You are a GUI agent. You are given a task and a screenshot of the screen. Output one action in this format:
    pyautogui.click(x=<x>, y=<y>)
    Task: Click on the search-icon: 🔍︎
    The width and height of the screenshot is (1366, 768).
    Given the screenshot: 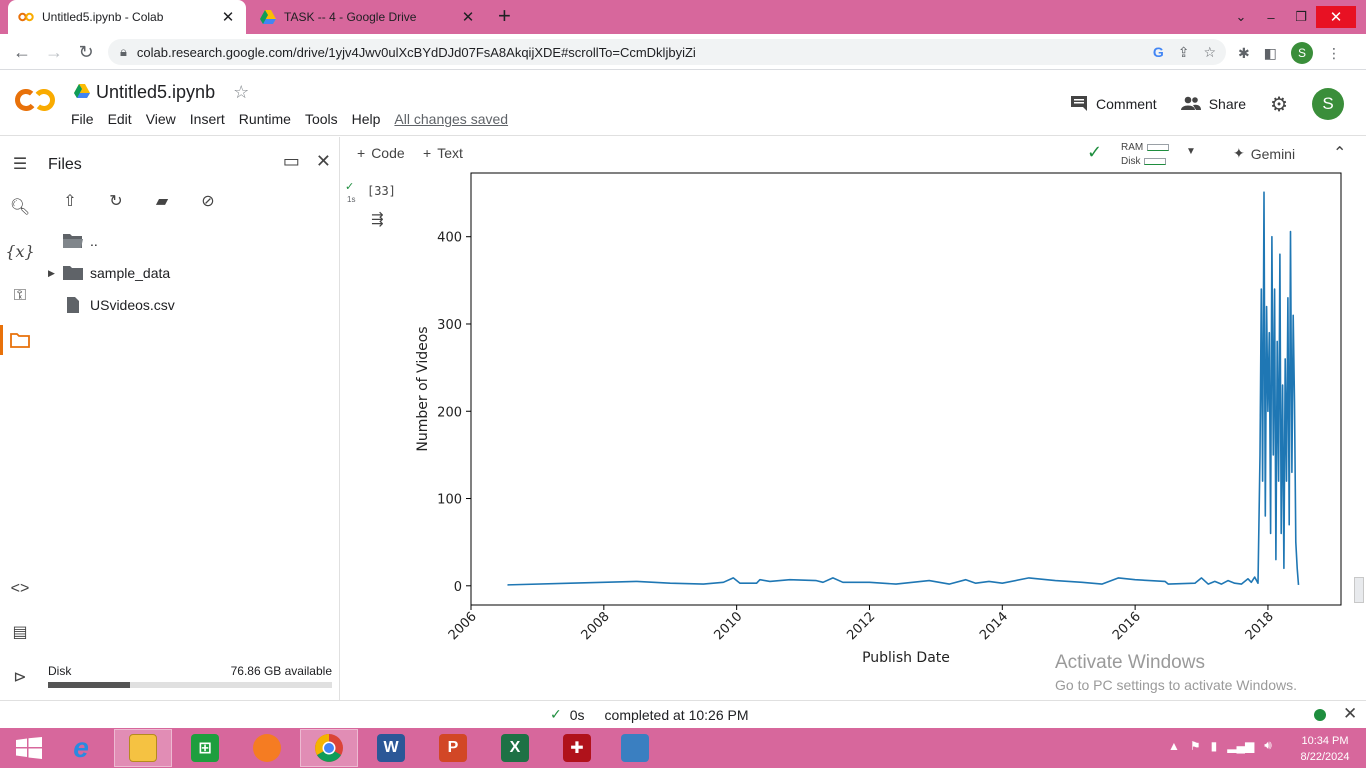 What is the action you would take?
    pyautogui.click(x=20, y=207)
    